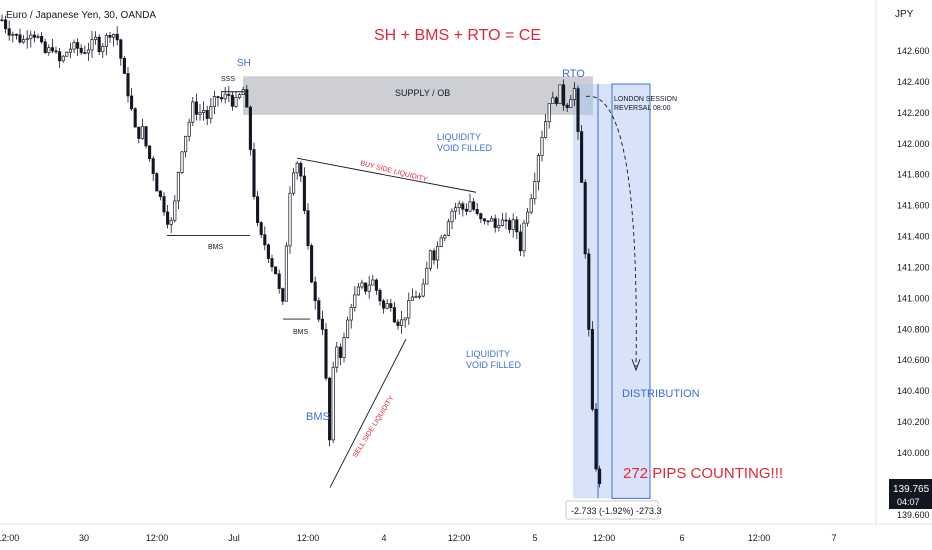  What do you see at coordinates (911, 489) in the screenshot?
I see `last-price: 139.765` at bounding box center [911, 489].